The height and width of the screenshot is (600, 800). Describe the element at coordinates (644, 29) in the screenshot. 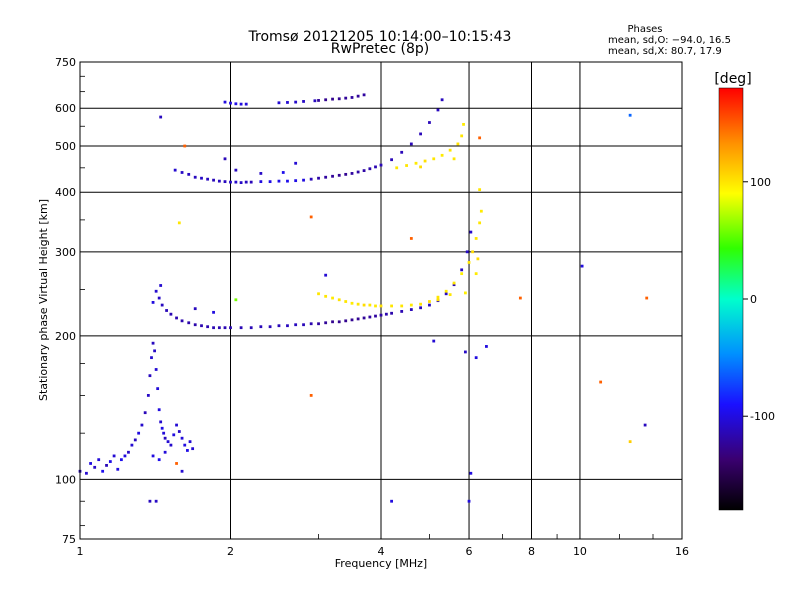

I see `stats-heading: Phases` at that location.